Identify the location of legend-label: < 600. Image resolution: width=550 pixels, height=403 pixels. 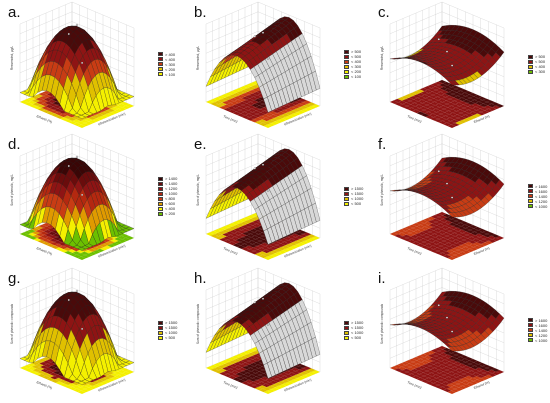
(170, 203).